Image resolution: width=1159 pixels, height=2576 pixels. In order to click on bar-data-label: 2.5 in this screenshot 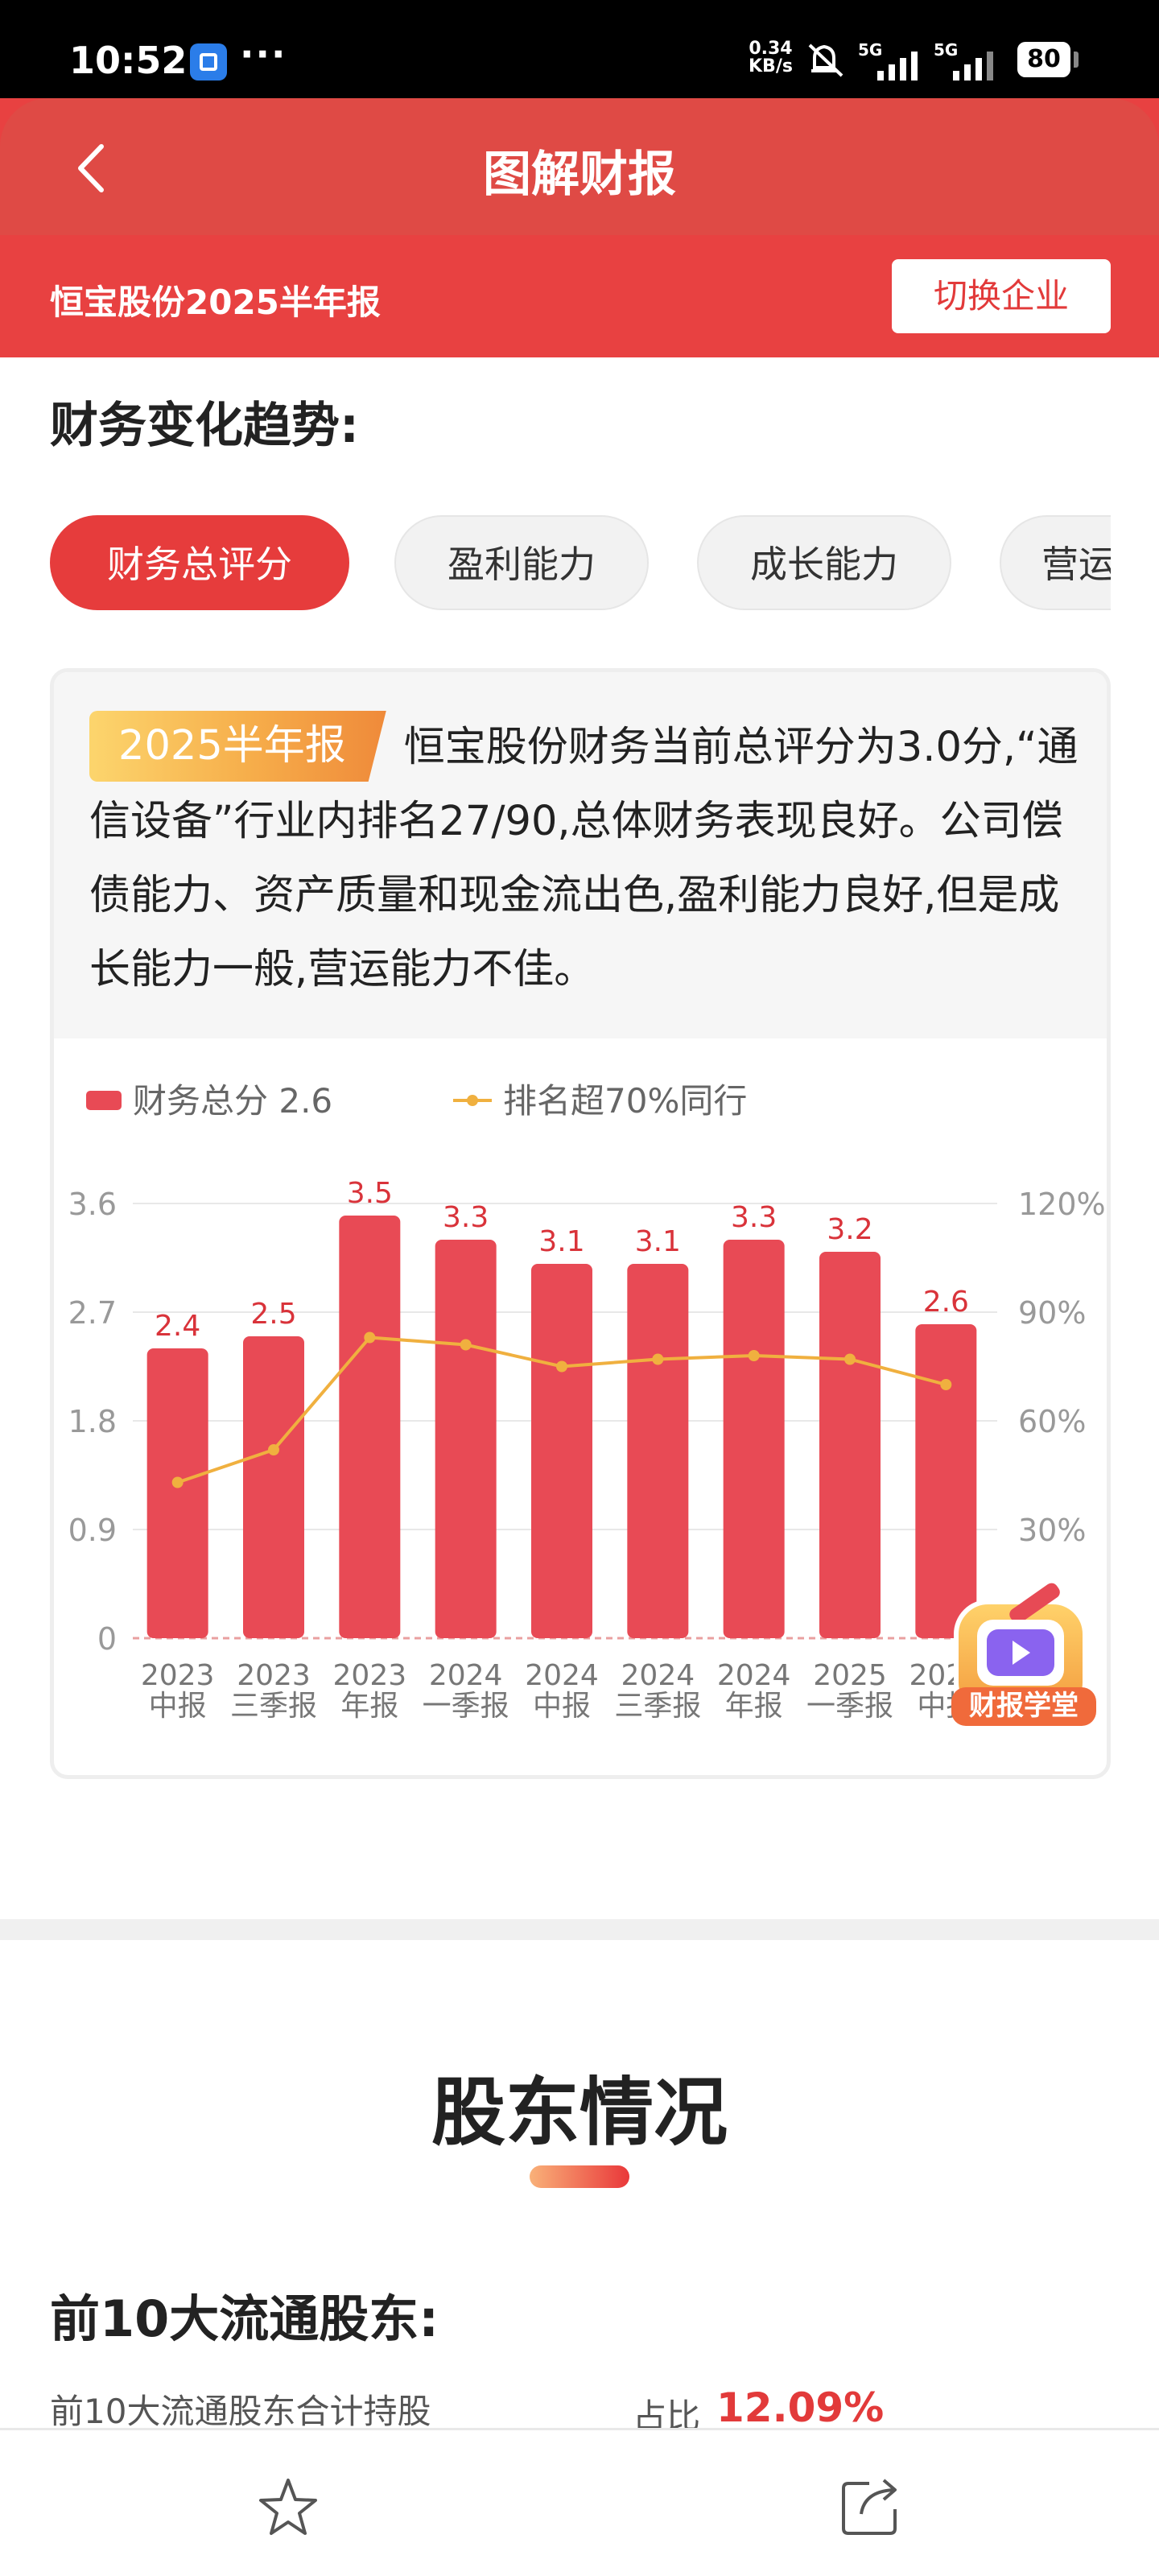, I will do `click(273, 1314)`.